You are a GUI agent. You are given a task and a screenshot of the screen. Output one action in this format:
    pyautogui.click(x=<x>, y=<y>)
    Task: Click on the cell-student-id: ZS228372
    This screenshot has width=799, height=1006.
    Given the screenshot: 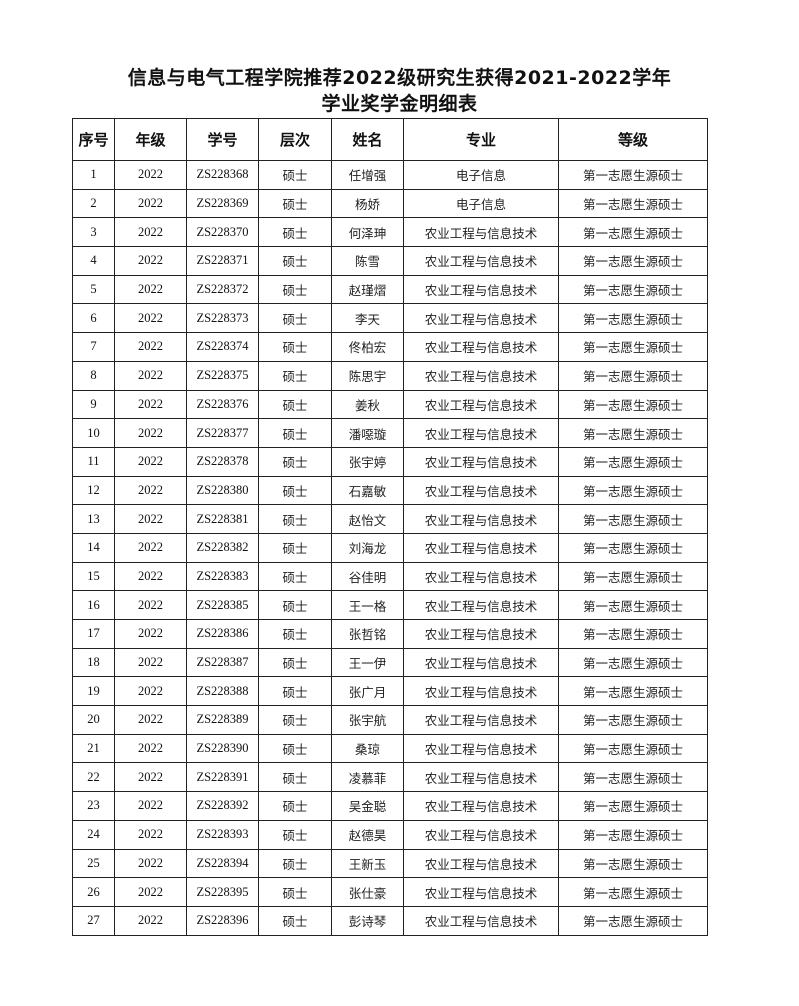 What is the action you would take?
    pyautogui.click(x=222, y=289)
    